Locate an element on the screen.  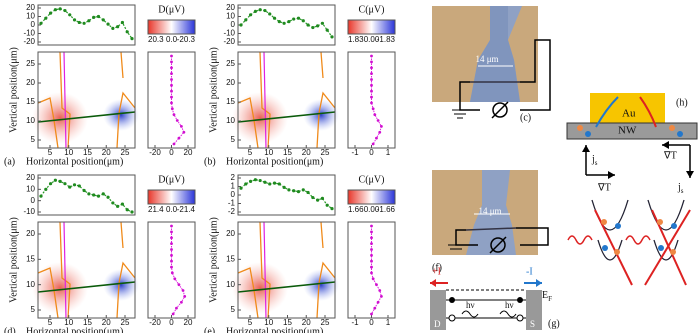
y-tick-label: 0 is located at coordinates (233, 24).